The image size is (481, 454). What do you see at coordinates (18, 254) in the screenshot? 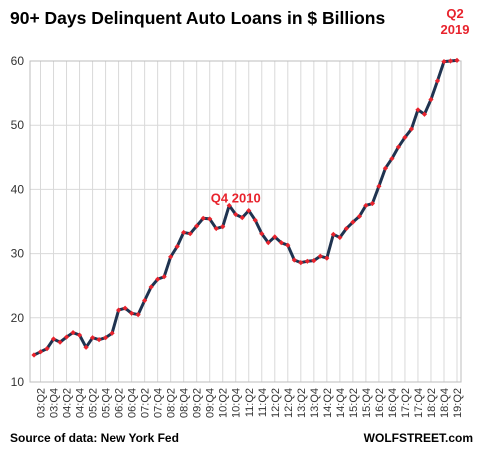
I see `y-tick-label: 30` at bounding box center [18, 254].